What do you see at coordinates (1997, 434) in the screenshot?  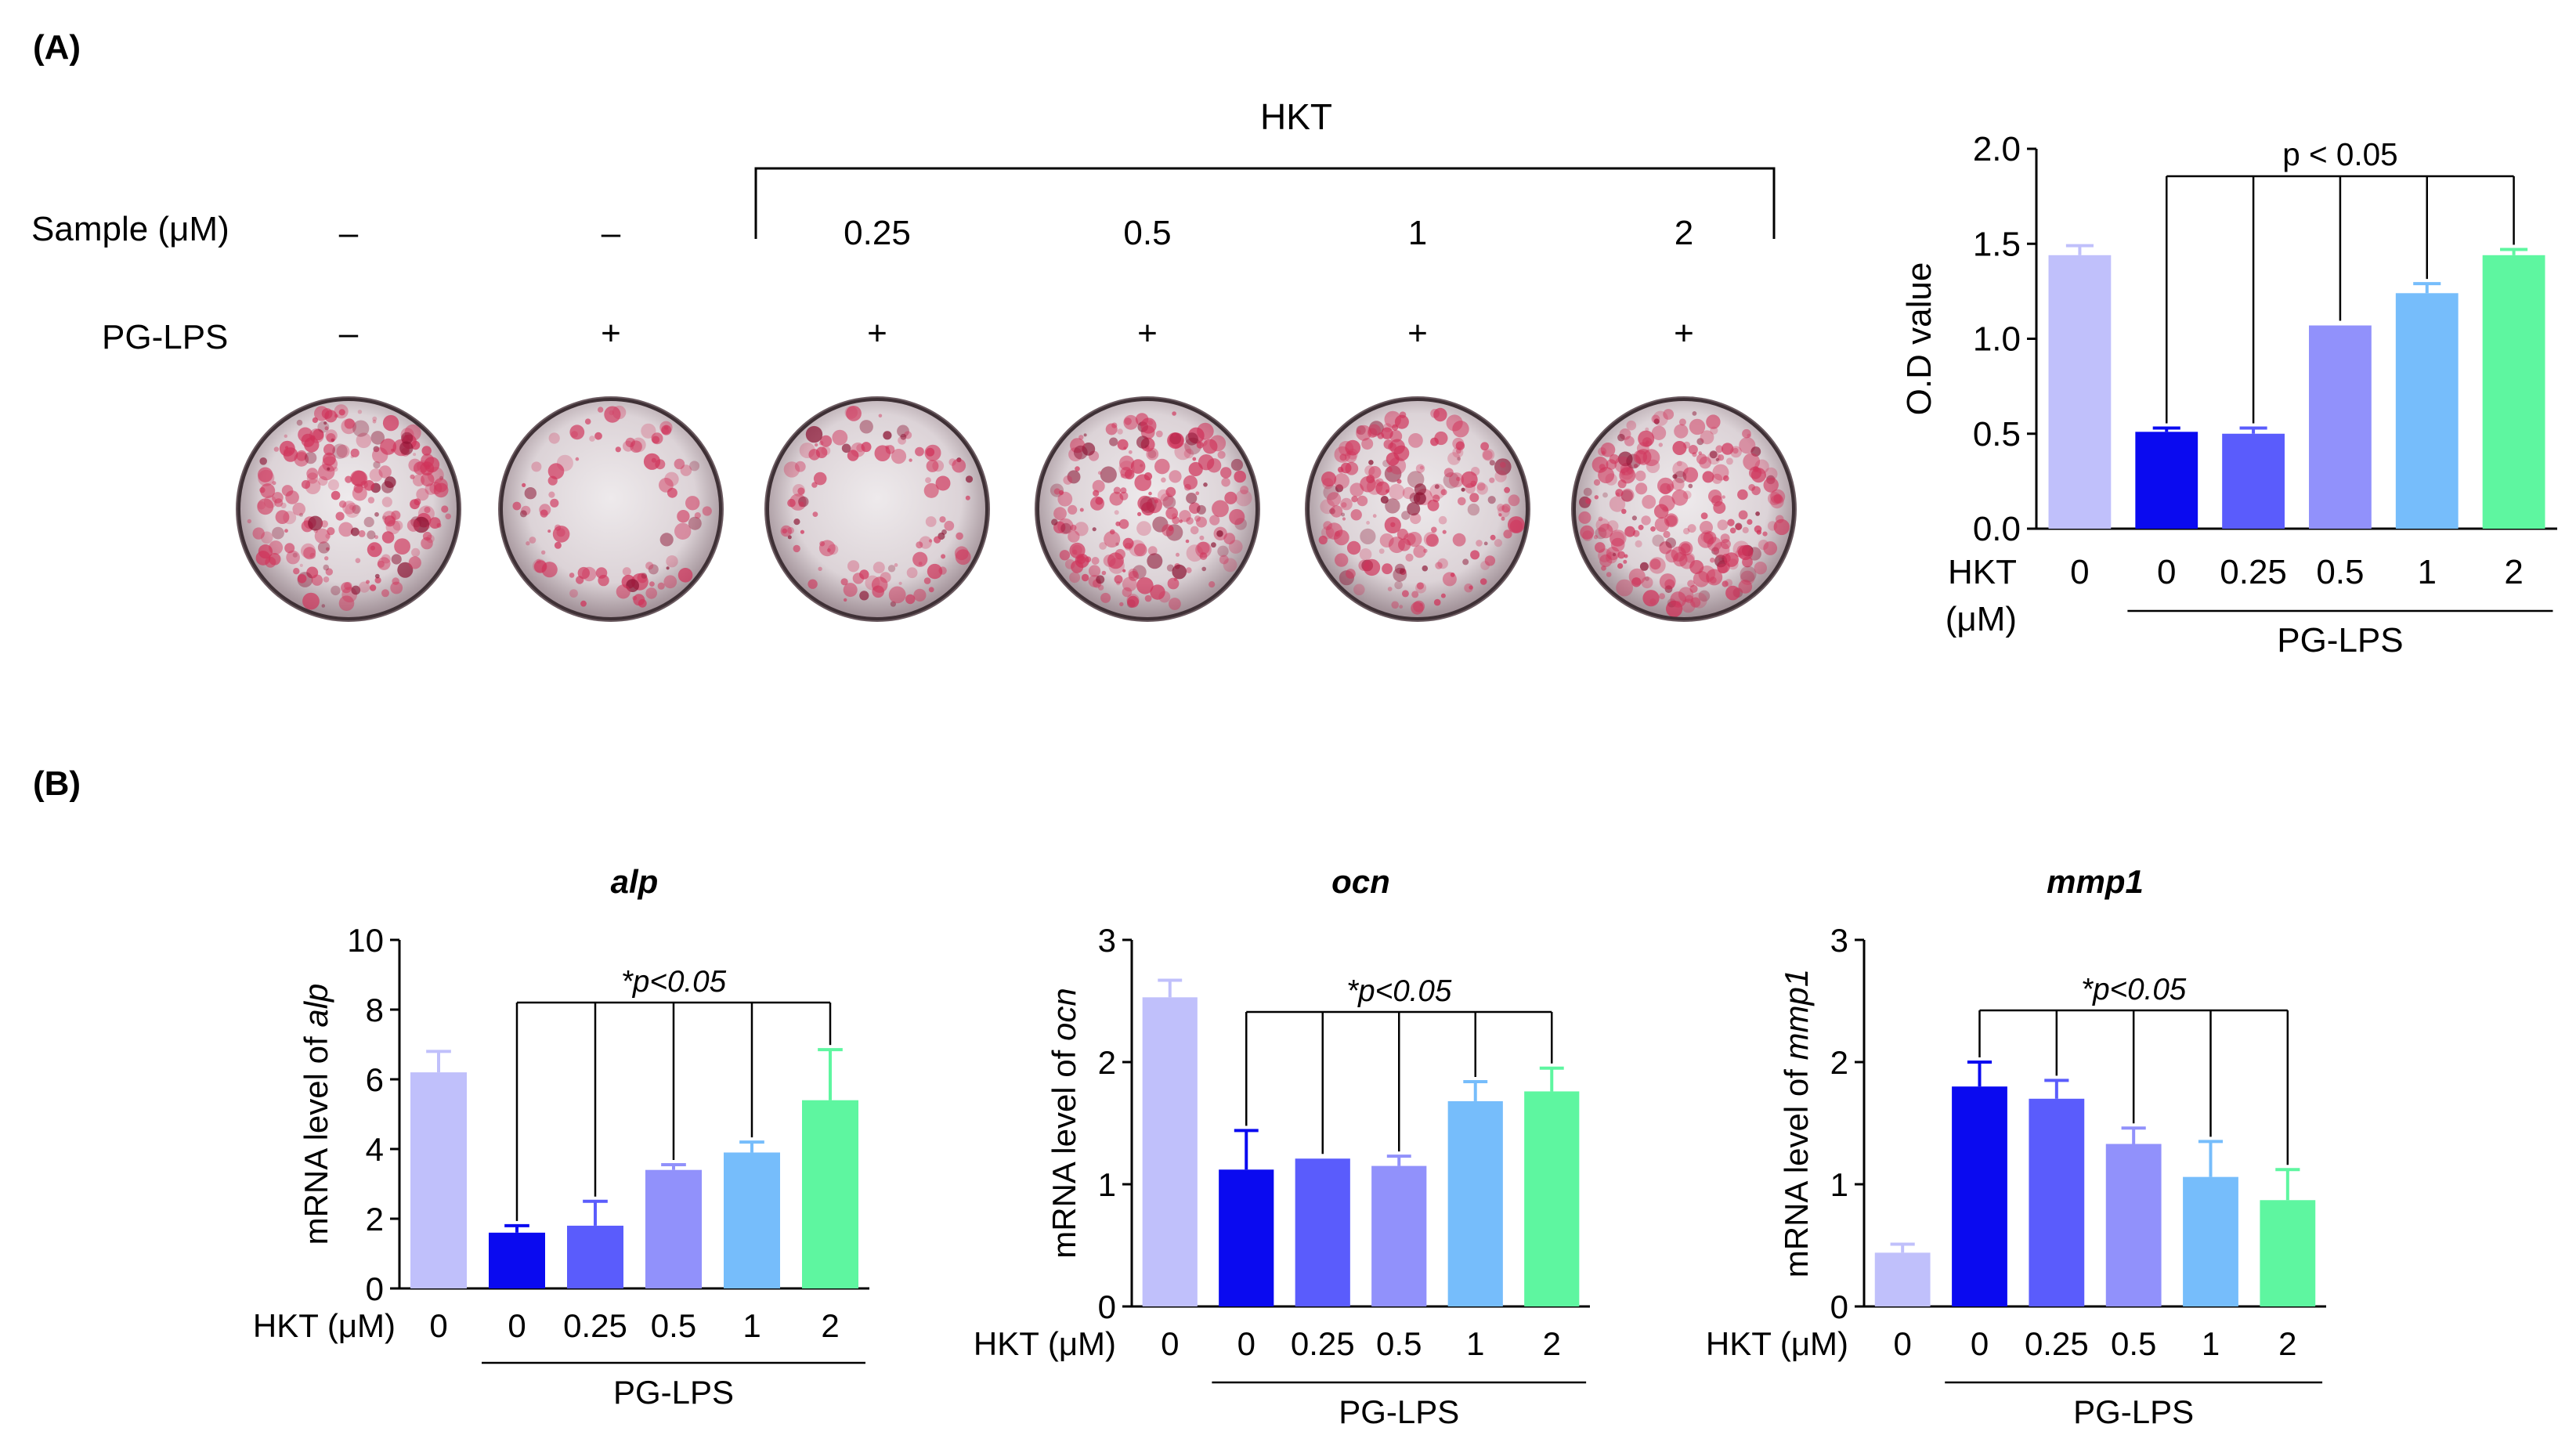 I see `y-tick-label: 0.5` at bounding box center [1997, 434].